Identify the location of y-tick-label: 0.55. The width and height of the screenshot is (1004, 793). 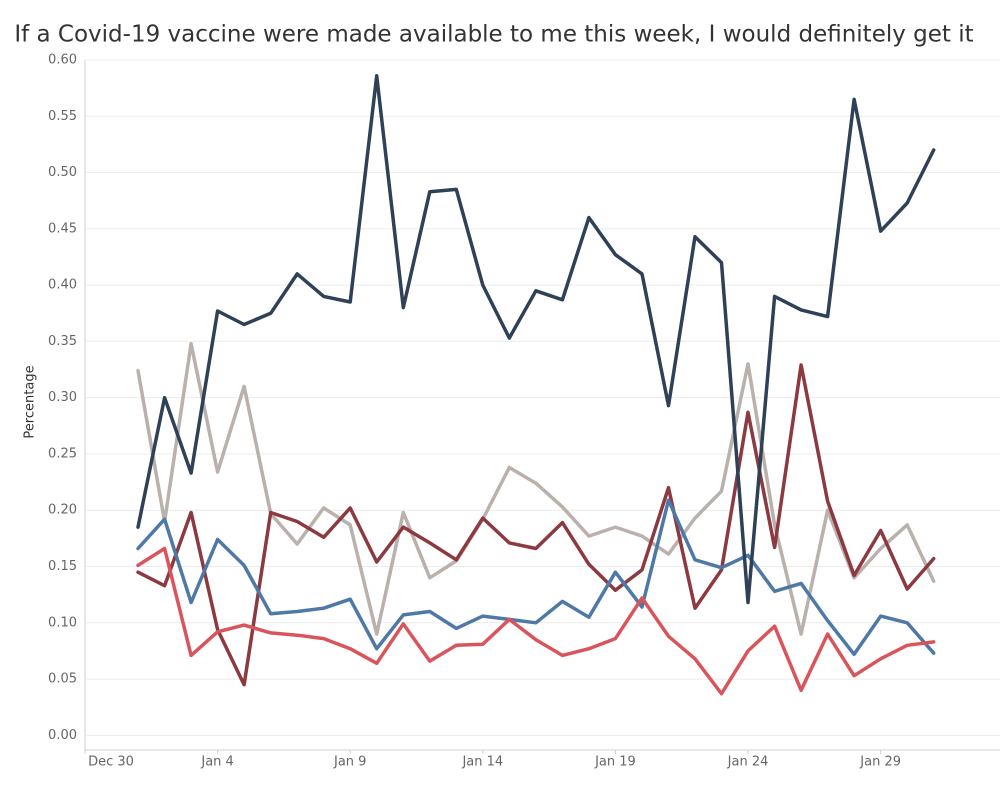
(62, 116).